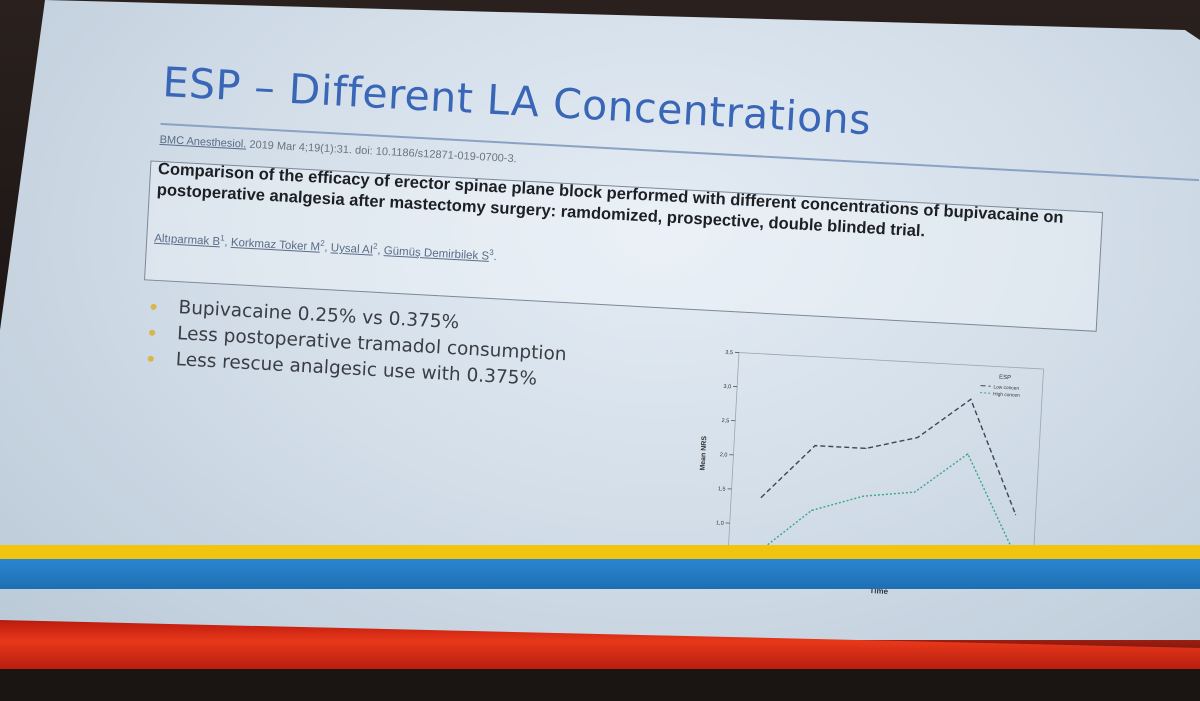 The width and height of the screenshot is (1200, 701). What do you see at coordinates (1006, 394) in the screenshot?
I see `legend-entry: High concen` at bounding box center [1006, 394].